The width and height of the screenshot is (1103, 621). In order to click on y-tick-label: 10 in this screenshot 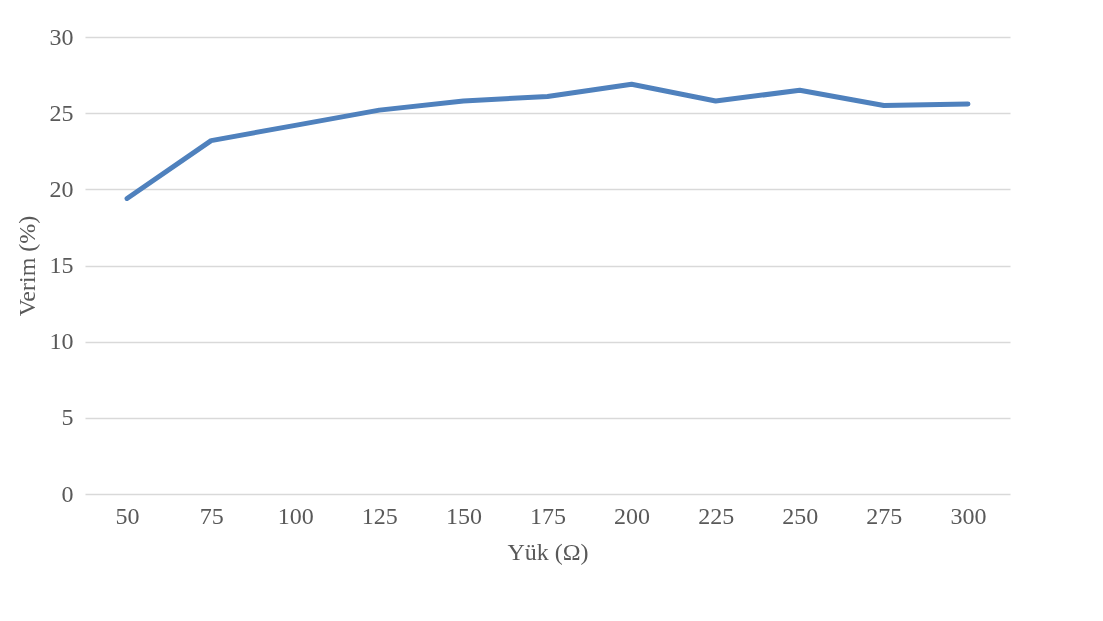, I will do `click(61, 341)`.